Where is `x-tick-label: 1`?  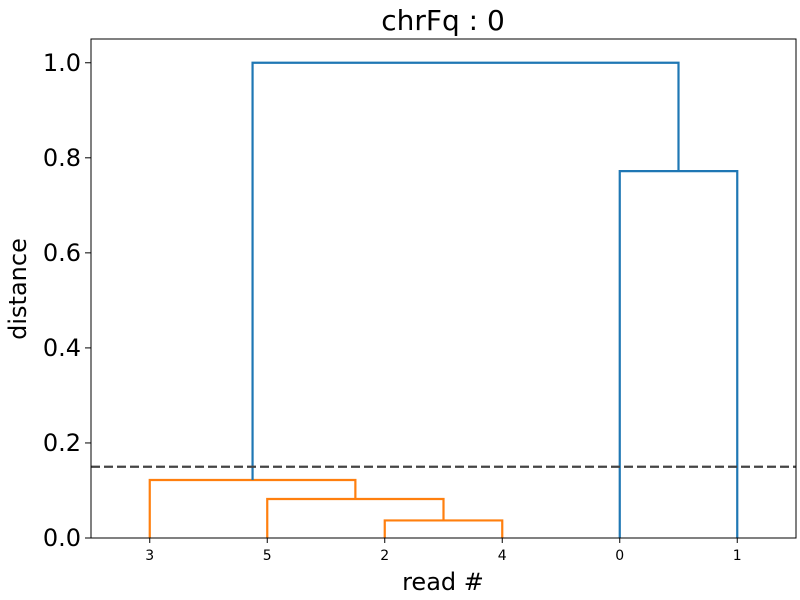
x-tick-label: 1 is located at coordinates (737, 556).